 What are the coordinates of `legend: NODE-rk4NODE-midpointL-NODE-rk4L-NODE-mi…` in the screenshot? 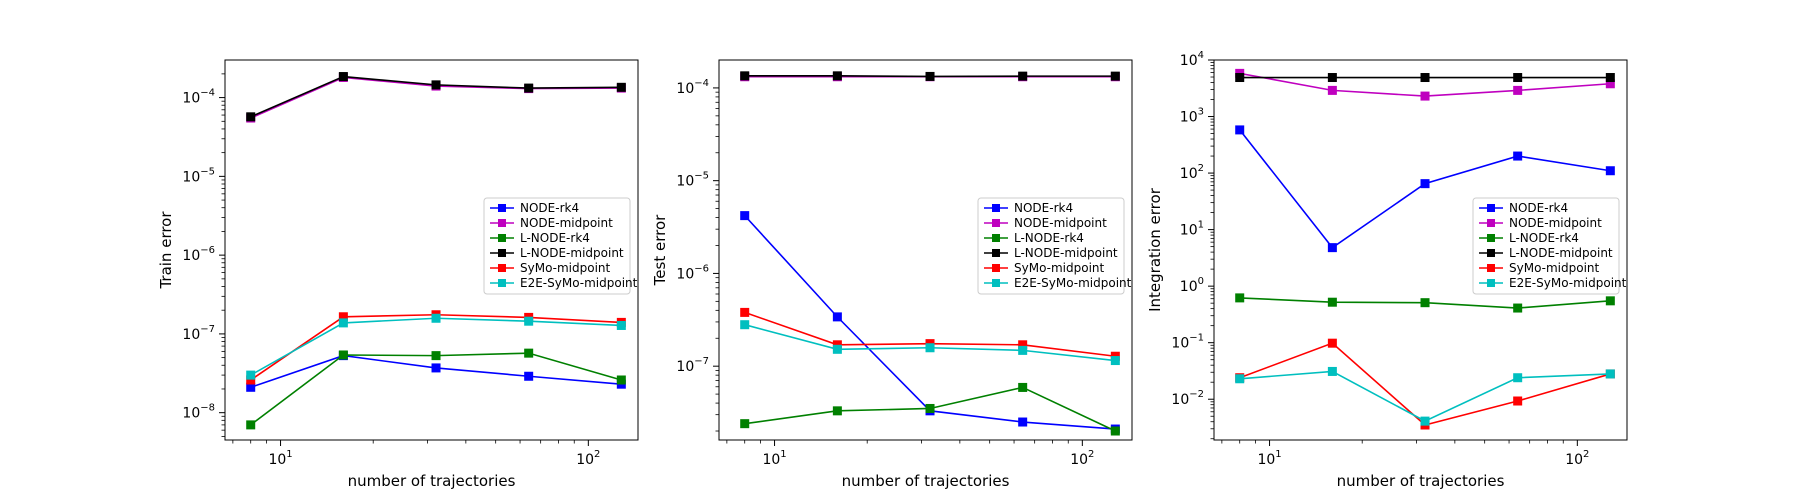 It's located at (1549, 246).